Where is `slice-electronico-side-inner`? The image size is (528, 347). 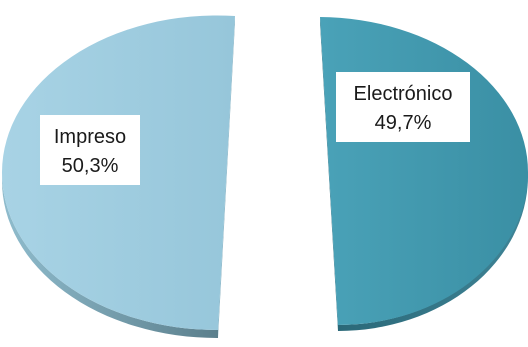 slice-electronico-side-inner is located at coordinates (329, 174).